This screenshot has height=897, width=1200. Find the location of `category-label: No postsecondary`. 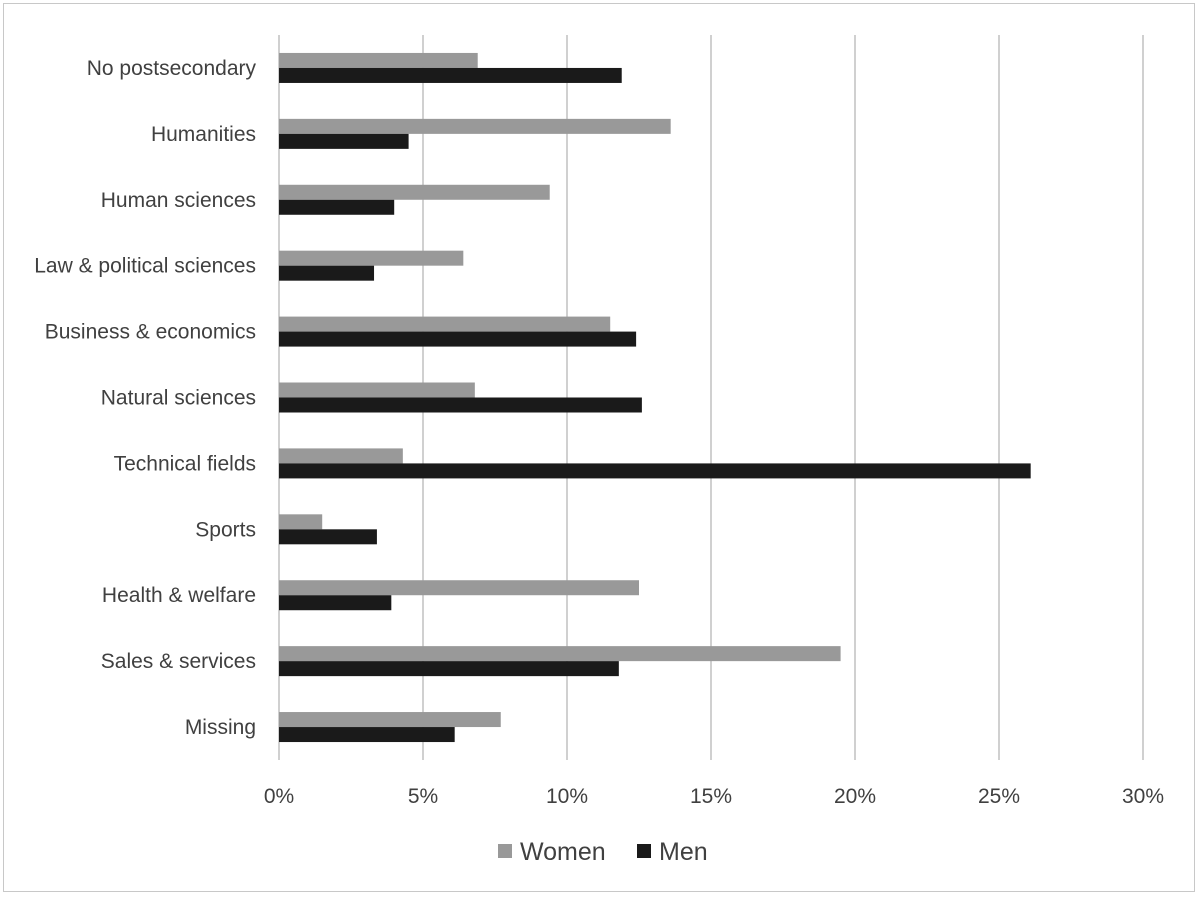

category-label: No postsecondary is located at coordinates (172, 68).